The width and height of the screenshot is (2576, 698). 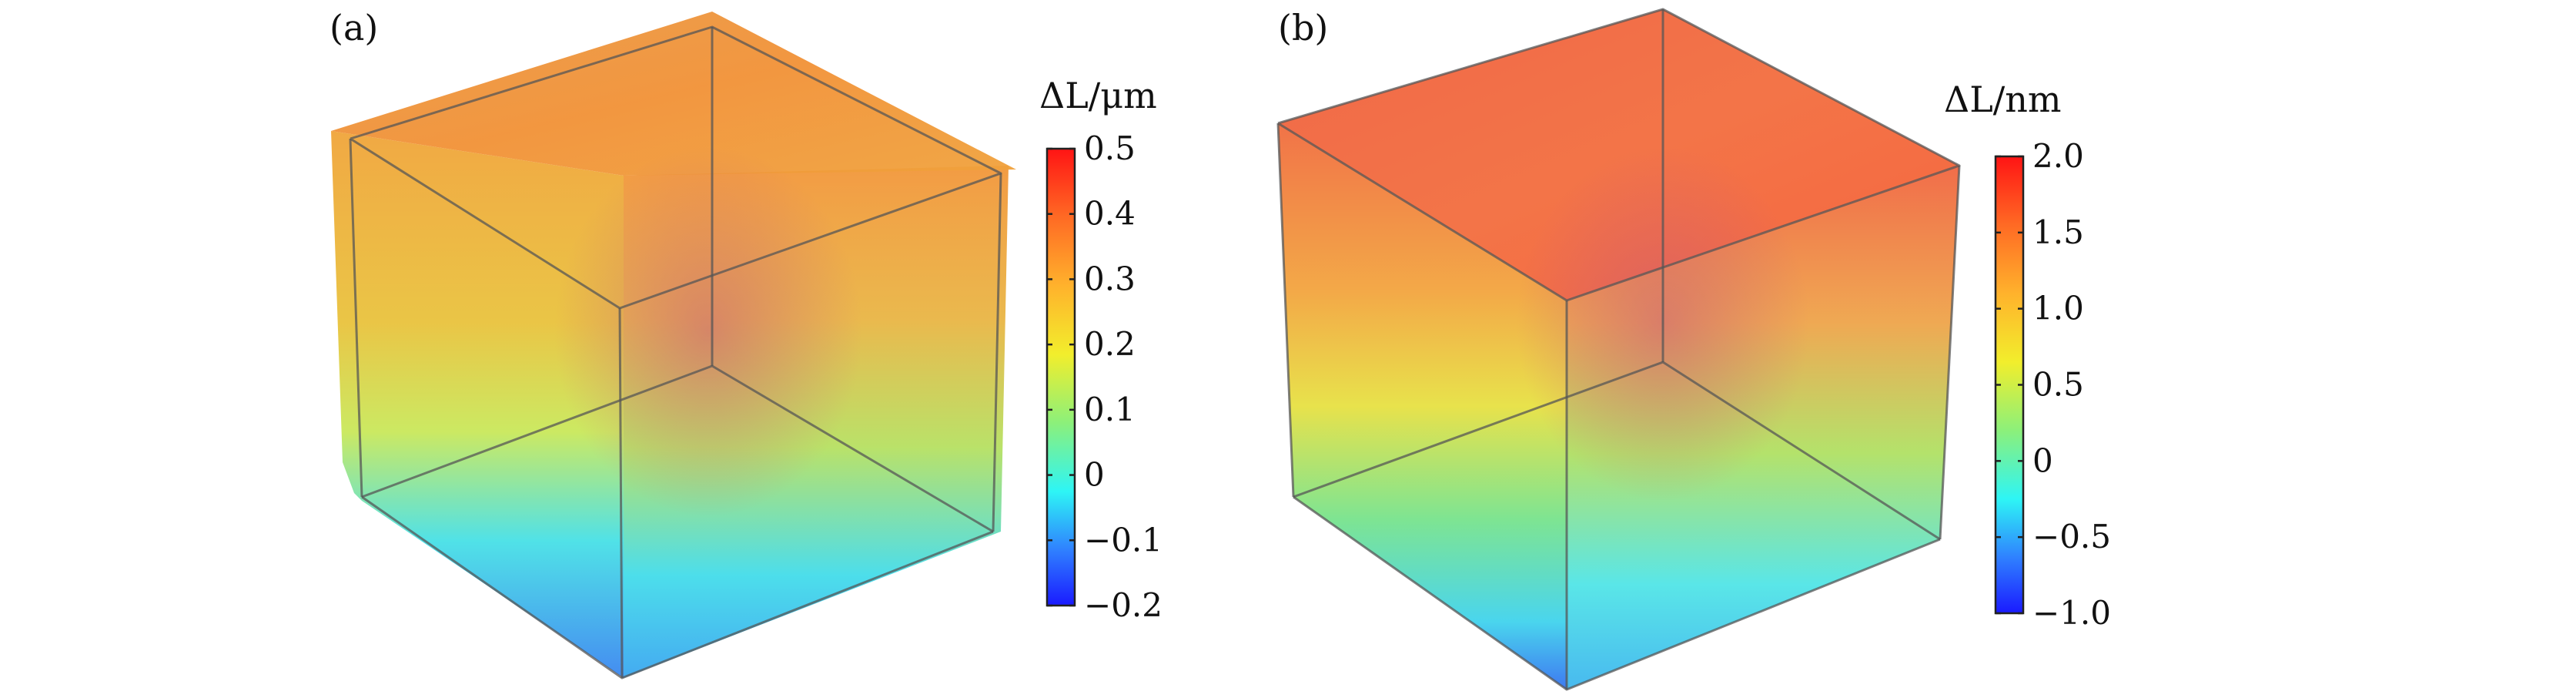 I want to click on colorbar-tick-label: −0.2, so click(x=1124, y=605).